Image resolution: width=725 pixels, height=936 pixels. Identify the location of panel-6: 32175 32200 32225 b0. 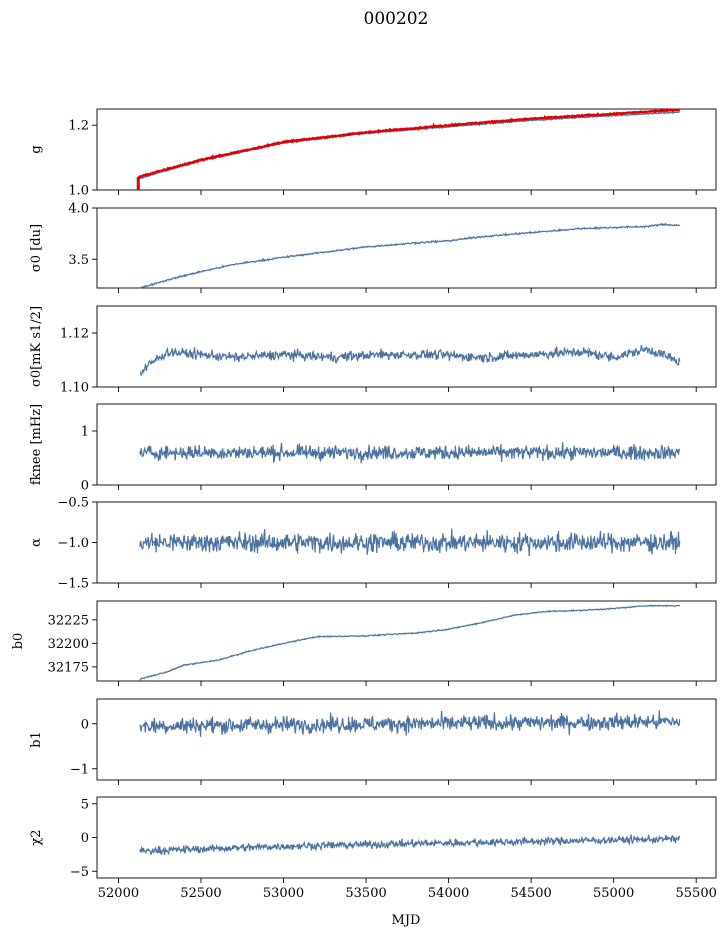
(364, 643).